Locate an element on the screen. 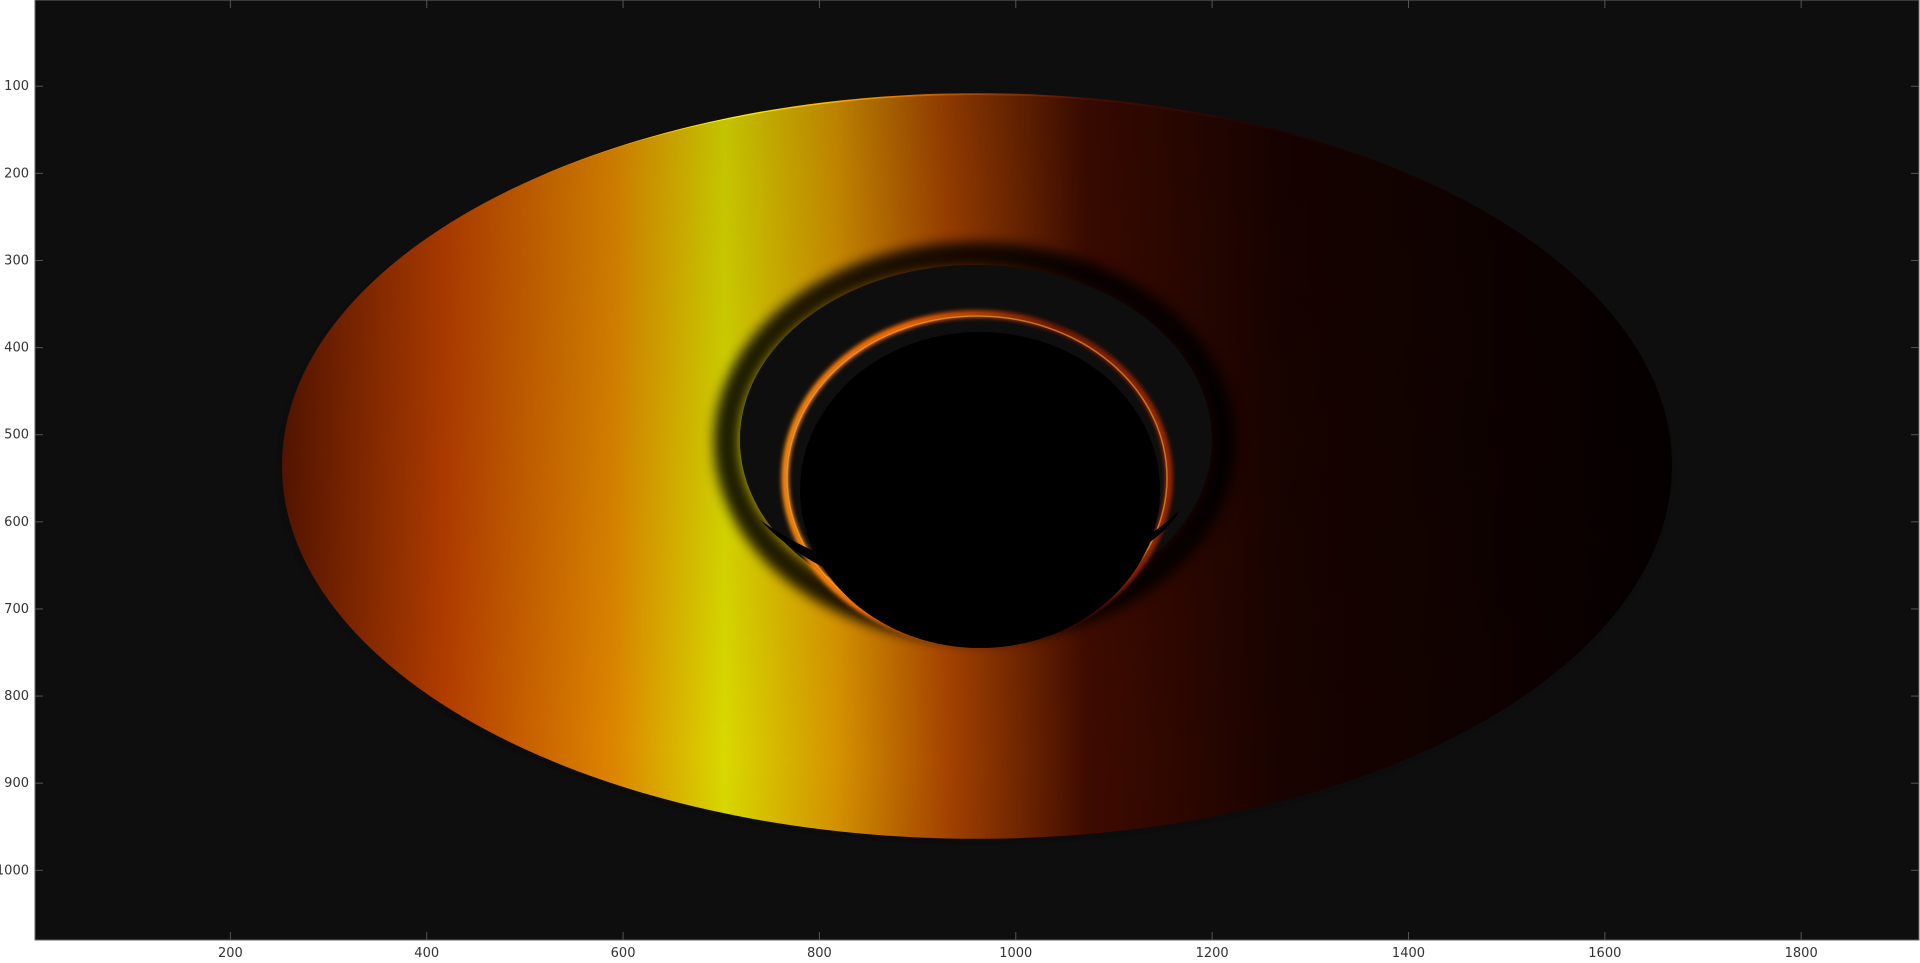 The width and height of the screenshot is (1920, 963). x-tick-label: 1400 is located at coordinates (1408, 953).